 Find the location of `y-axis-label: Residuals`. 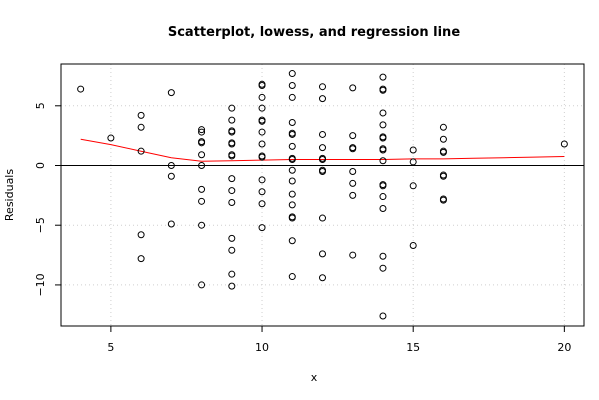

y-axis-label: Residuals is located at coordinates (9, 195).